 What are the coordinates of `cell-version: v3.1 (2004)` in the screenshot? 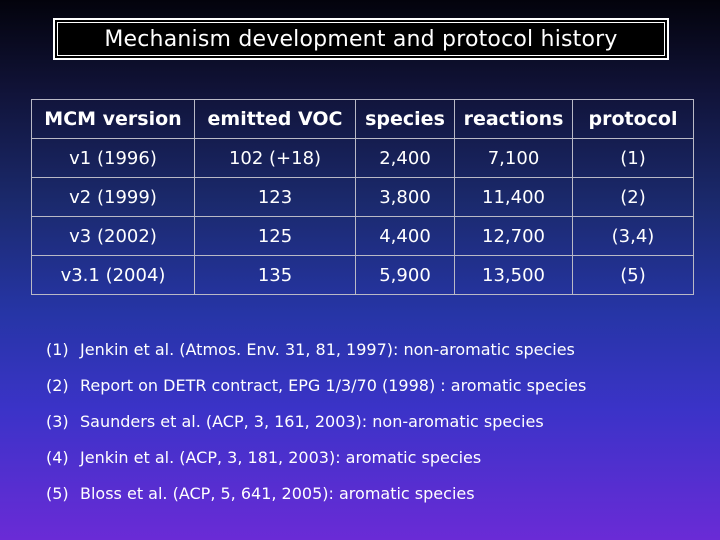 It's located at (113, 275).